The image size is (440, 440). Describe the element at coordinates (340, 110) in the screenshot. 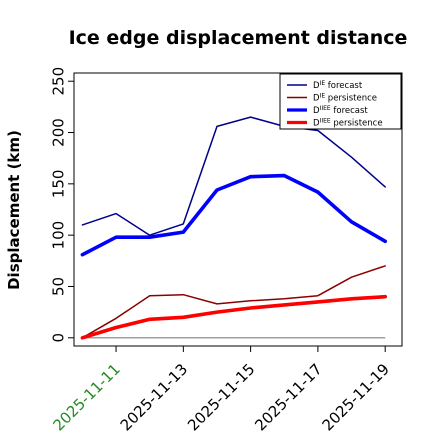

I see `legend-label-3: DIIEE forecast` at that location.